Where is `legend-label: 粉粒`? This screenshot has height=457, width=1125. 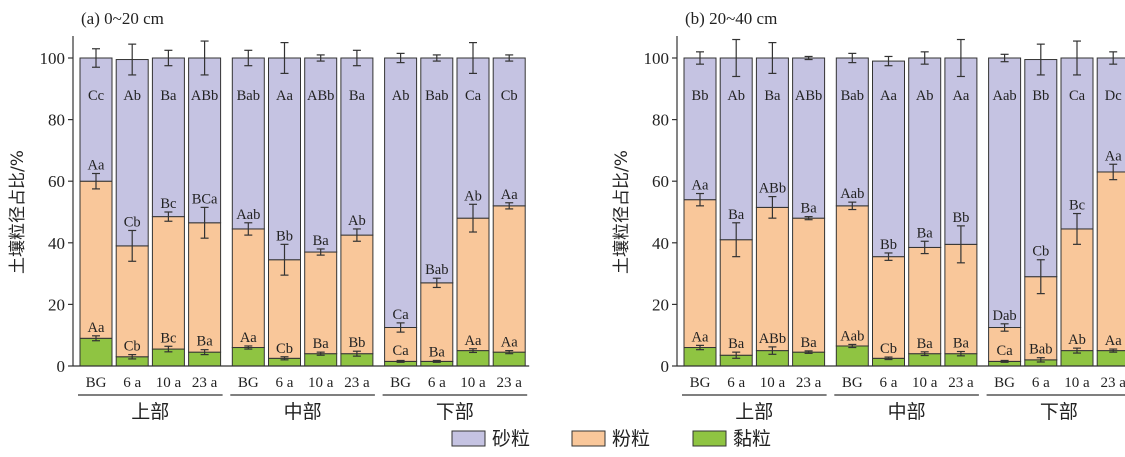 legend-label: 粉粒 is located at coordinates (631, 439).